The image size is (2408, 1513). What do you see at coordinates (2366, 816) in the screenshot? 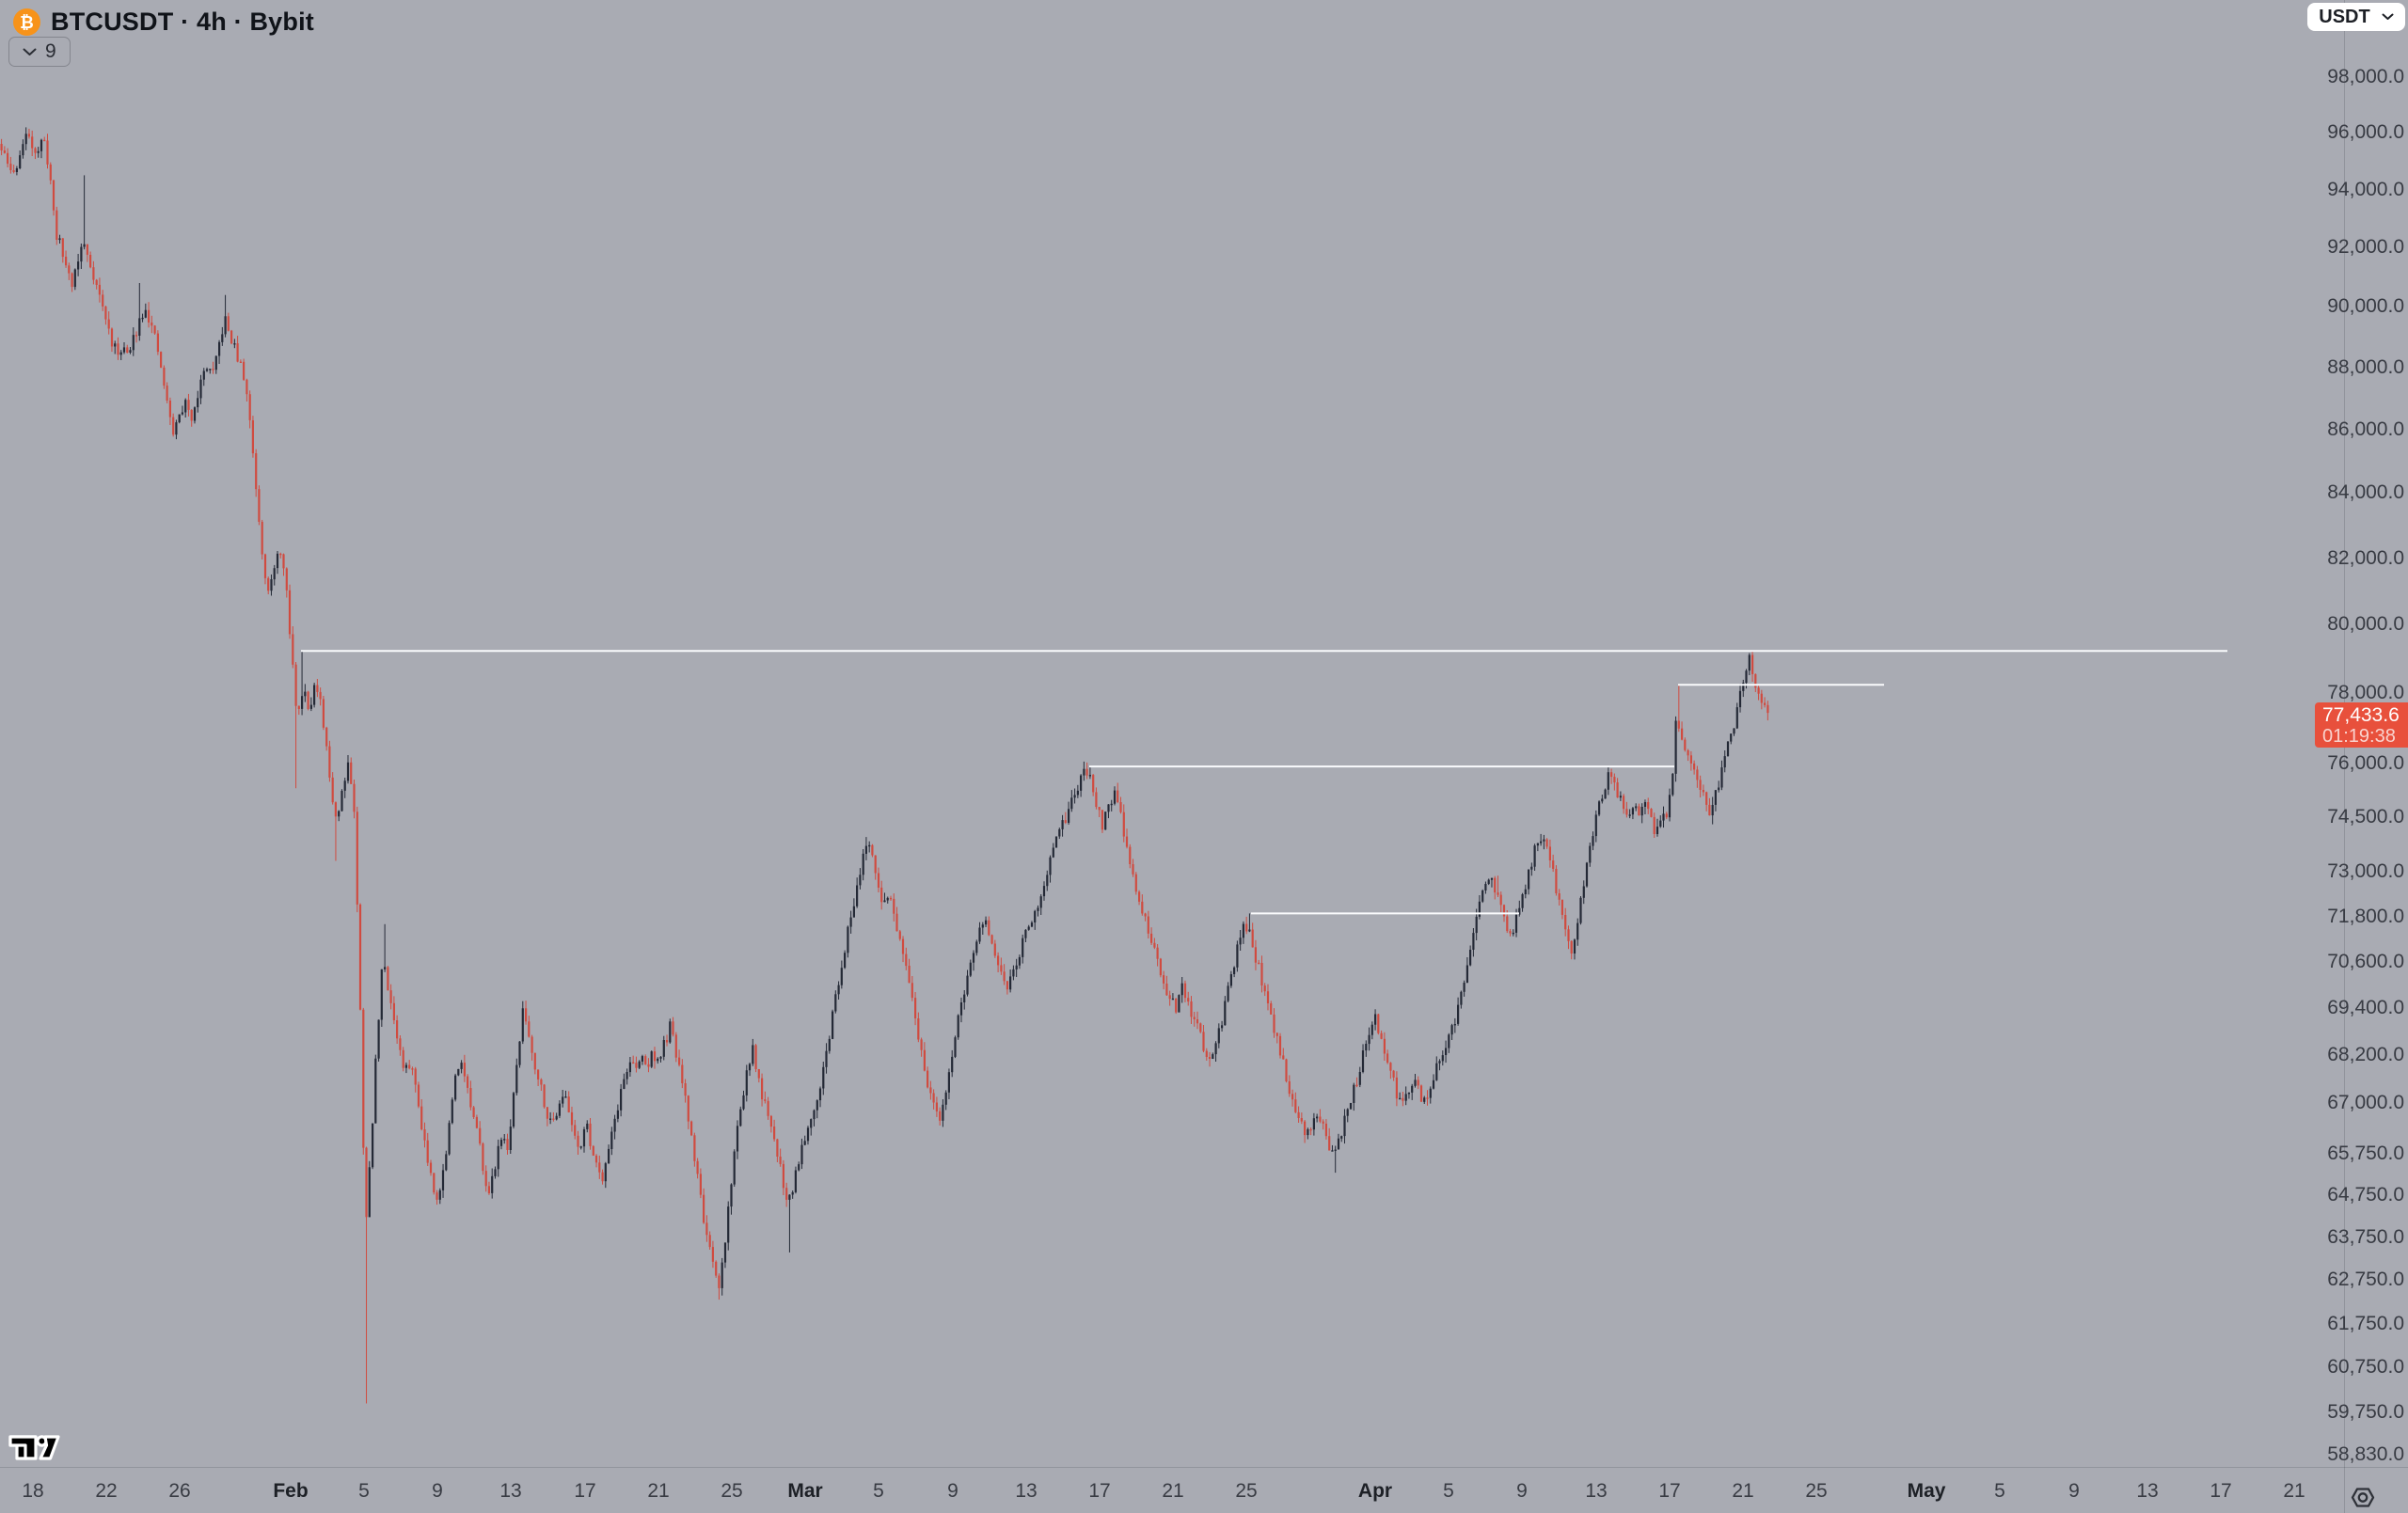
I see `price-tick-label: 74,500.0` at bounding box center [2366, 816].